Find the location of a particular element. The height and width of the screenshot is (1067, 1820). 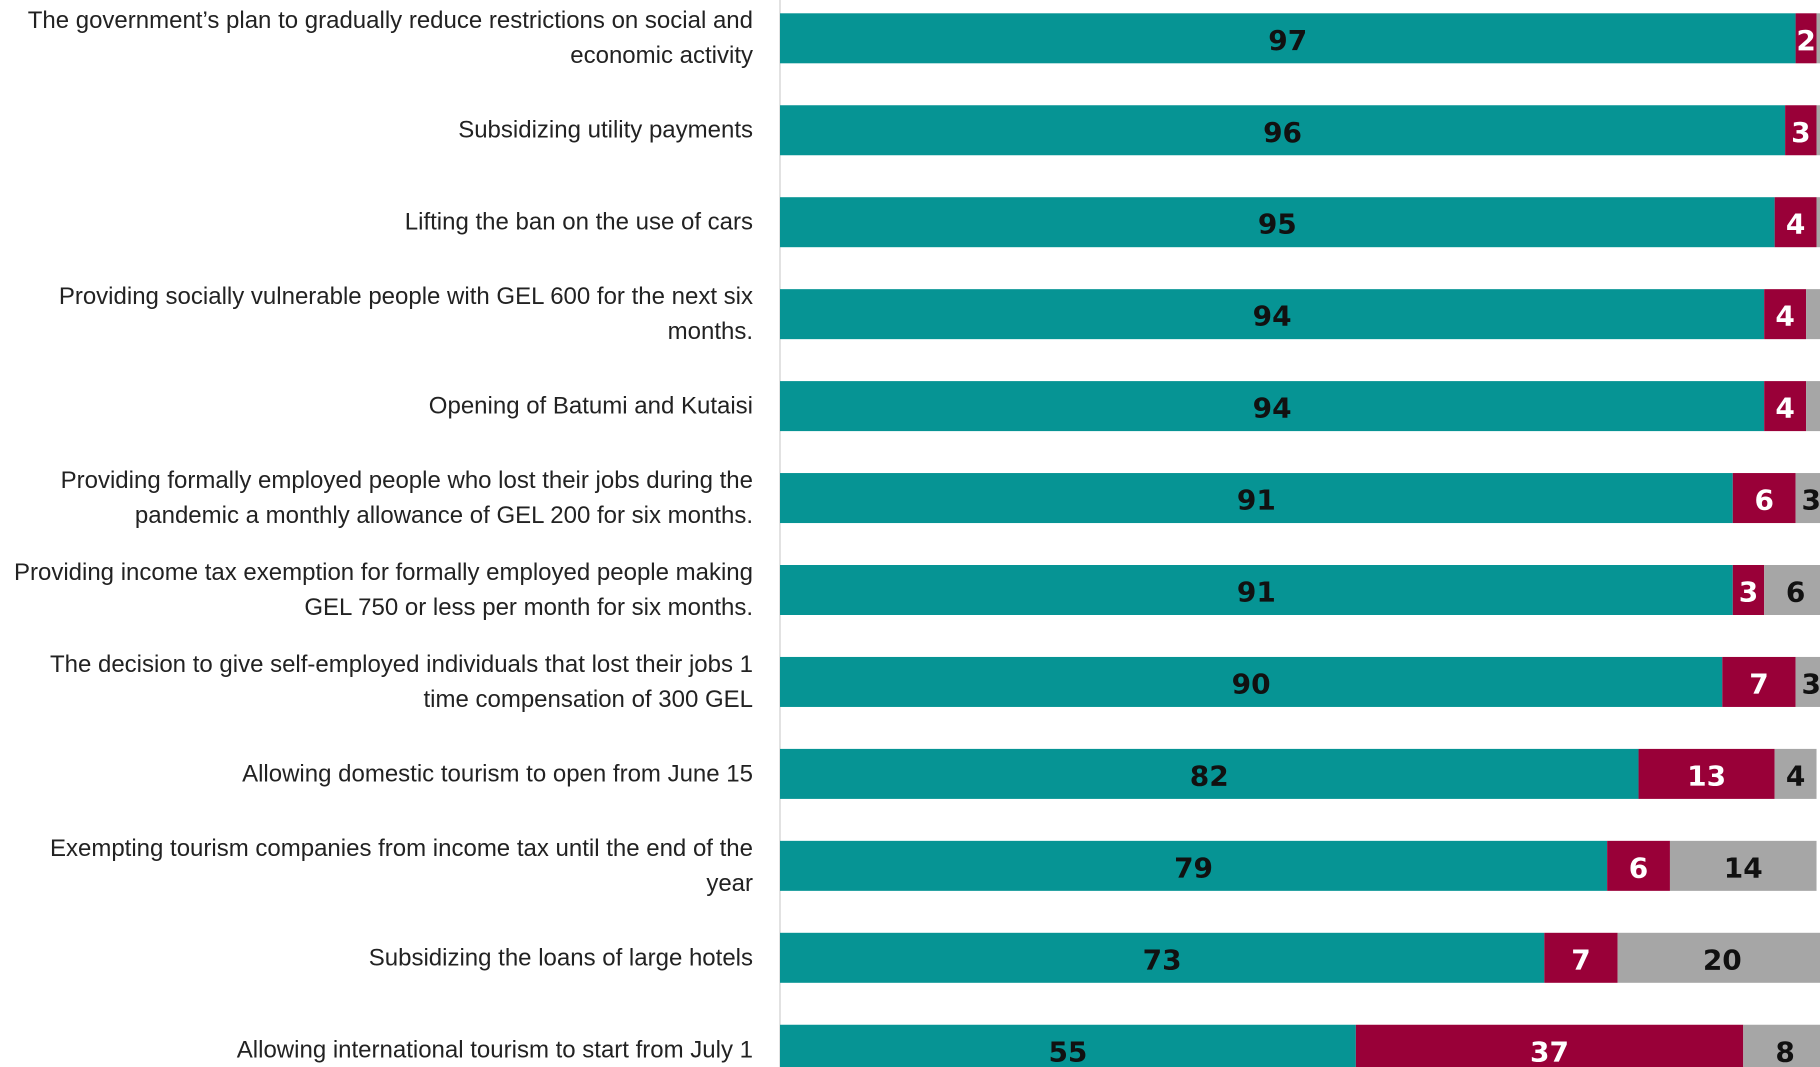

value-label: 13 is located at coordinates (1706, 775).